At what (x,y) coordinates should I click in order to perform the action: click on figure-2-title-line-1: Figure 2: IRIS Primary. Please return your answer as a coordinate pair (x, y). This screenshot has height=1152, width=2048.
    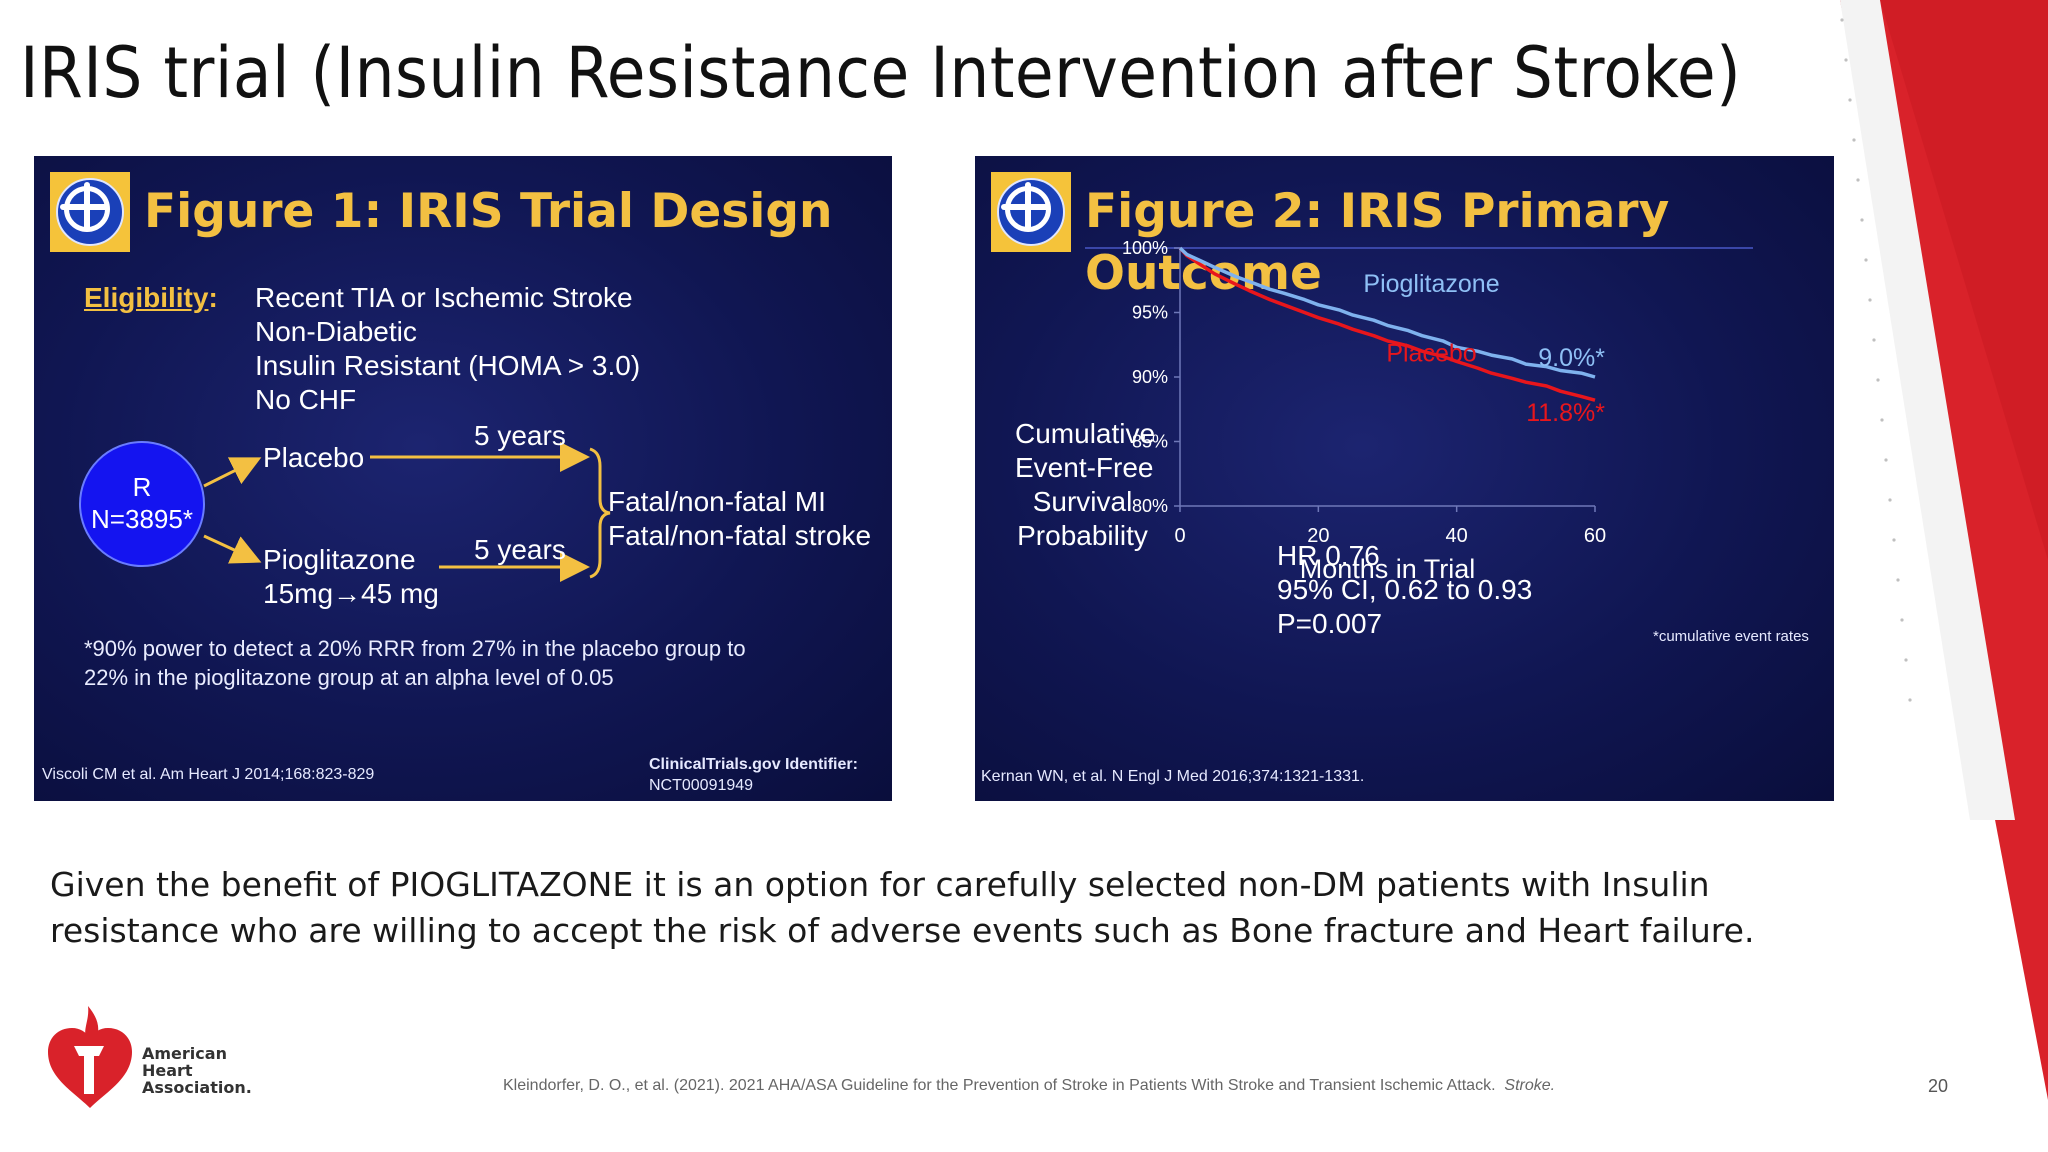
    Looking at the image, I should click on (1377, 211).